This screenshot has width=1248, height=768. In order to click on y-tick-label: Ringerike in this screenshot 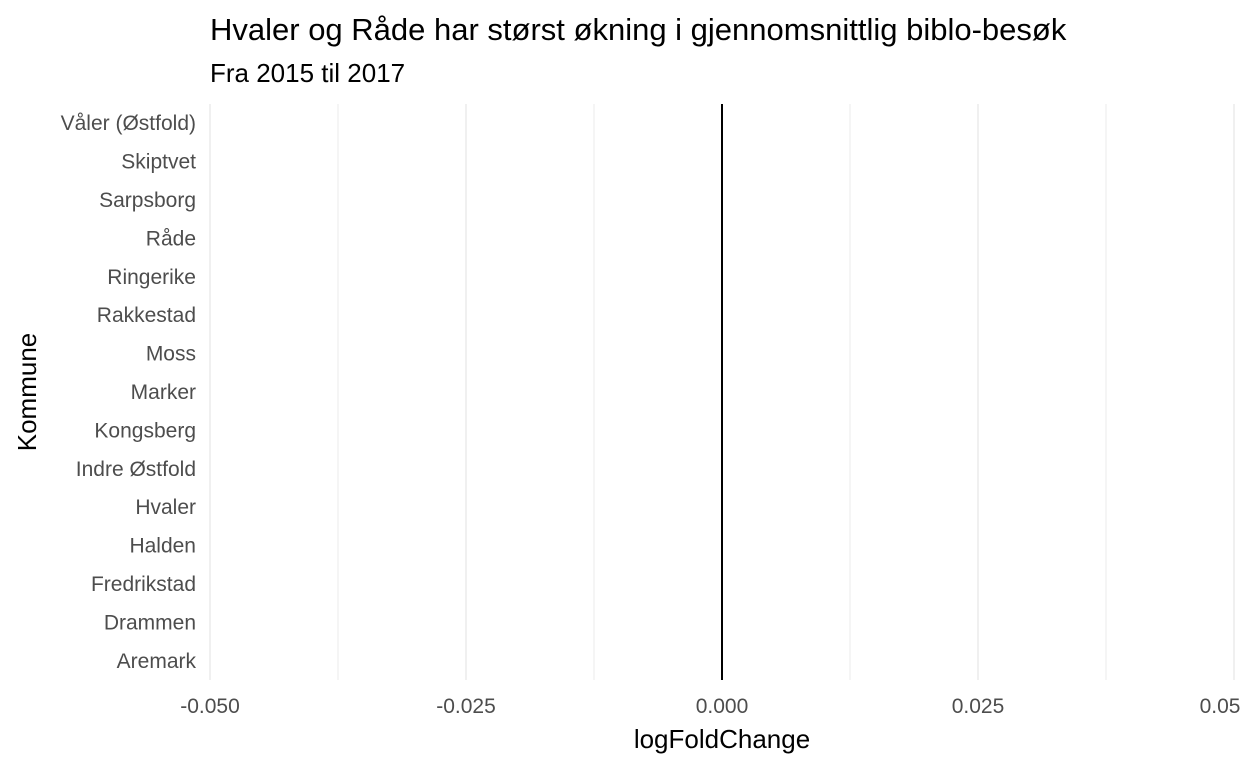, I will do `click(151, 277)`.